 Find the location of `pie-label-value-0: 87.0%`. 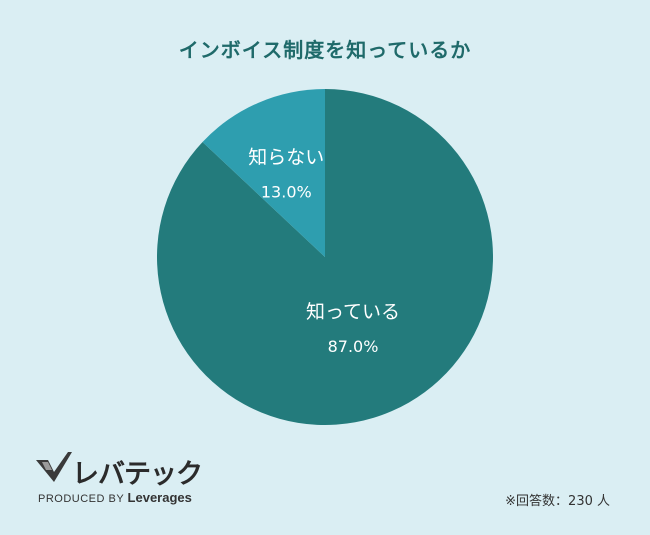

pie-label-value-0: 87.0% is located at coordinates (353, 346).